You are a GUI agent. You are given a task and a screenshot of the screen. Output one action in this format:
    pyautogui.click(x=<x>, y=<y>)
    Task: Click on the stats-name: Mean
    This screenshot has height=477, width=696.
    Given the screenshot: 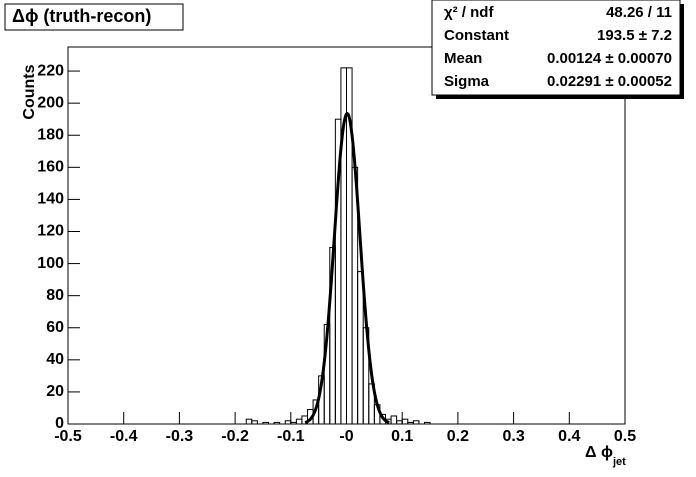 What is the action you would take?
    pyautogui.click(x=463, y=58)
    